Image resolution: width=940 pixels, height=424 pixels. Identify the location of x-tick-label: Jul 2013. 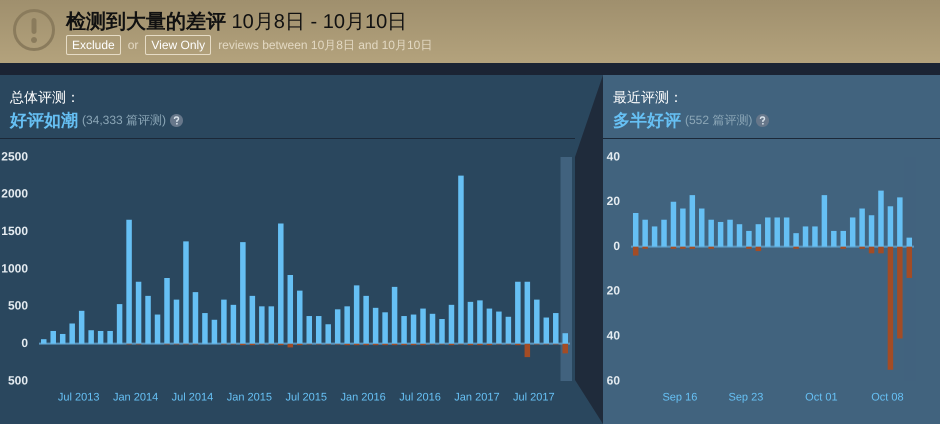
(79, 398).